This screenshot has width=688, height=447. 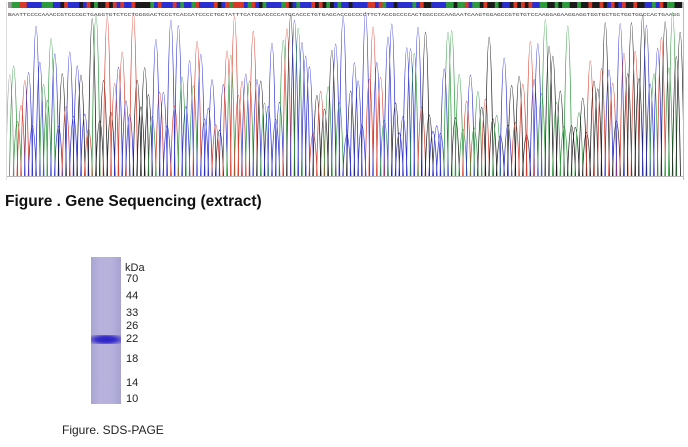 What do you see at coordinates (132, 383) in the screenshot?
I see `marker-label: 14` at bounding box center [132, 383].